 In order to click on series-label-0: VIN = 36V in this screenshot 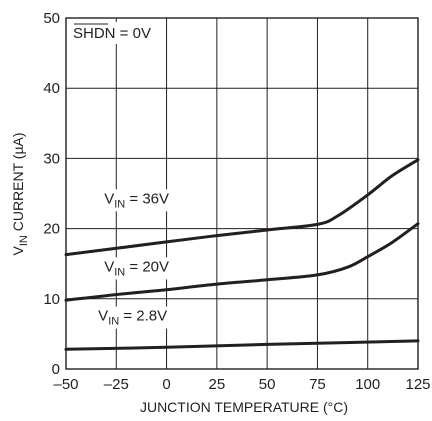, I will do `click(137, 200)`.